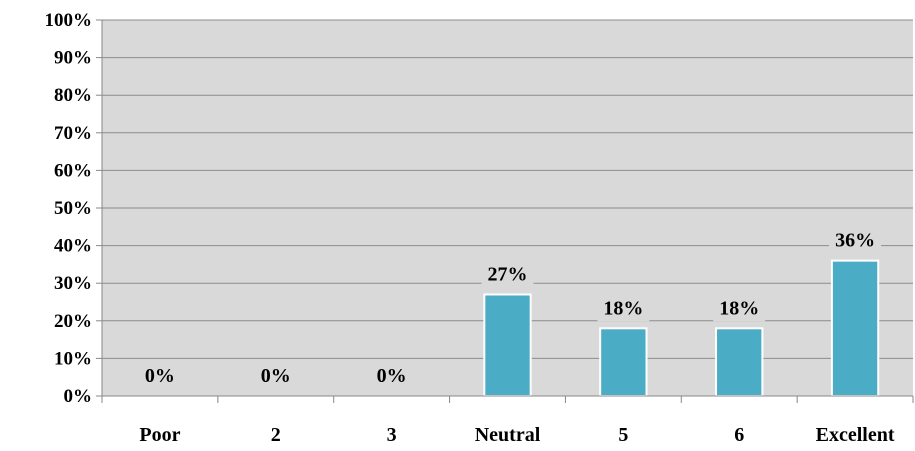  I want to click on y-tick-label: 70%, so click(73, 133).